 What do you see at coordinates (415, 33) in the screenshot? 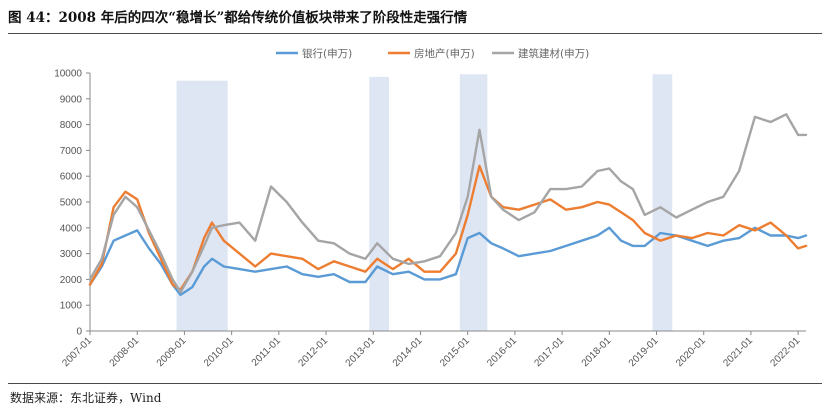
I see `title-rule` at bounding box center [415, 33].